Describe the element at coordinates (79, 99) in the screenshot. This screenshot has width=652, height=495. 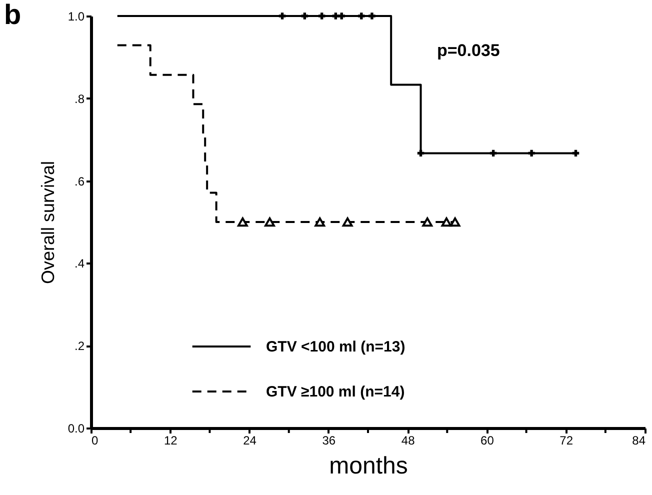
I see `y-tick-label: .8` at that location.